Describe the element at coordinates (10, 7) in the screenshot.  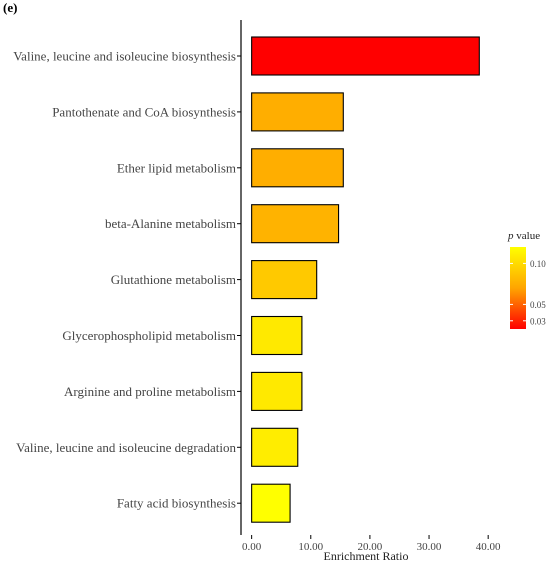
I see `panel-label: (e)` at that location.